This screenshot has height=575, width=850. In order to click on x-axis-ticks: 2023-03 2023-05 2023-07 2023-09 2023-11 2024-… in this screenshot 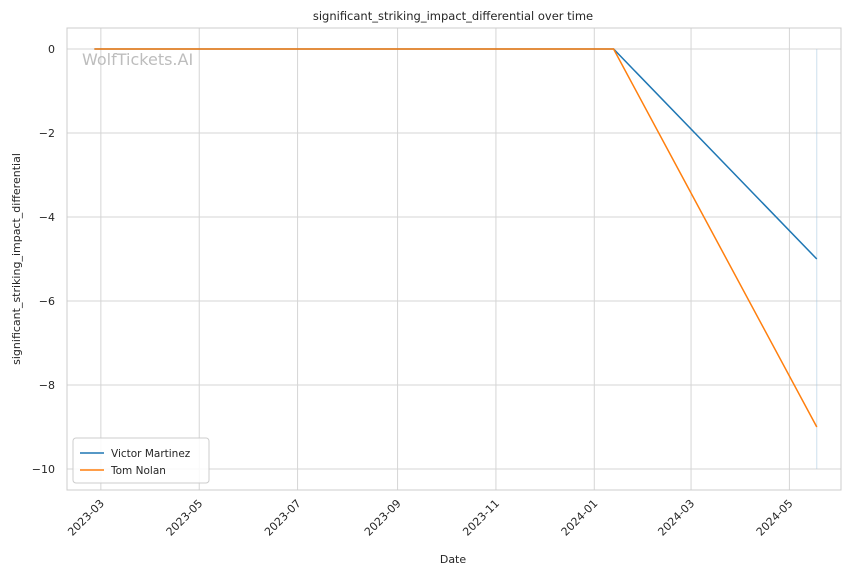, I will do `click(430, 518)`.